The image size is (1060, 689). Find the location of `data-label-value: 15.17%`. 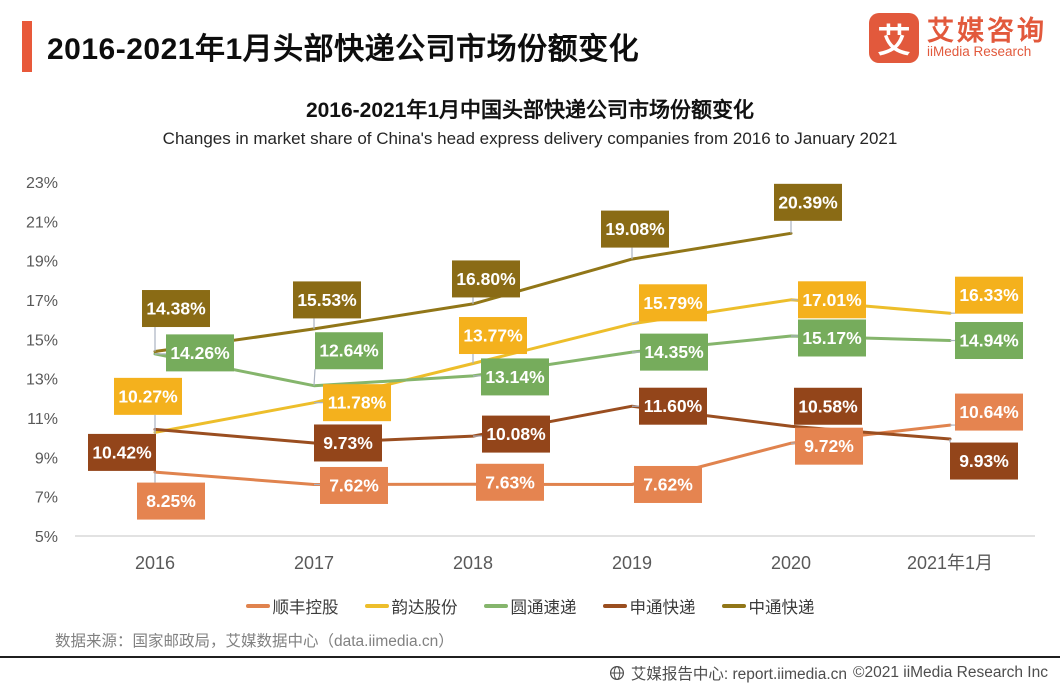

data-label-value: 15.17% is located at coordinates (832, 338).